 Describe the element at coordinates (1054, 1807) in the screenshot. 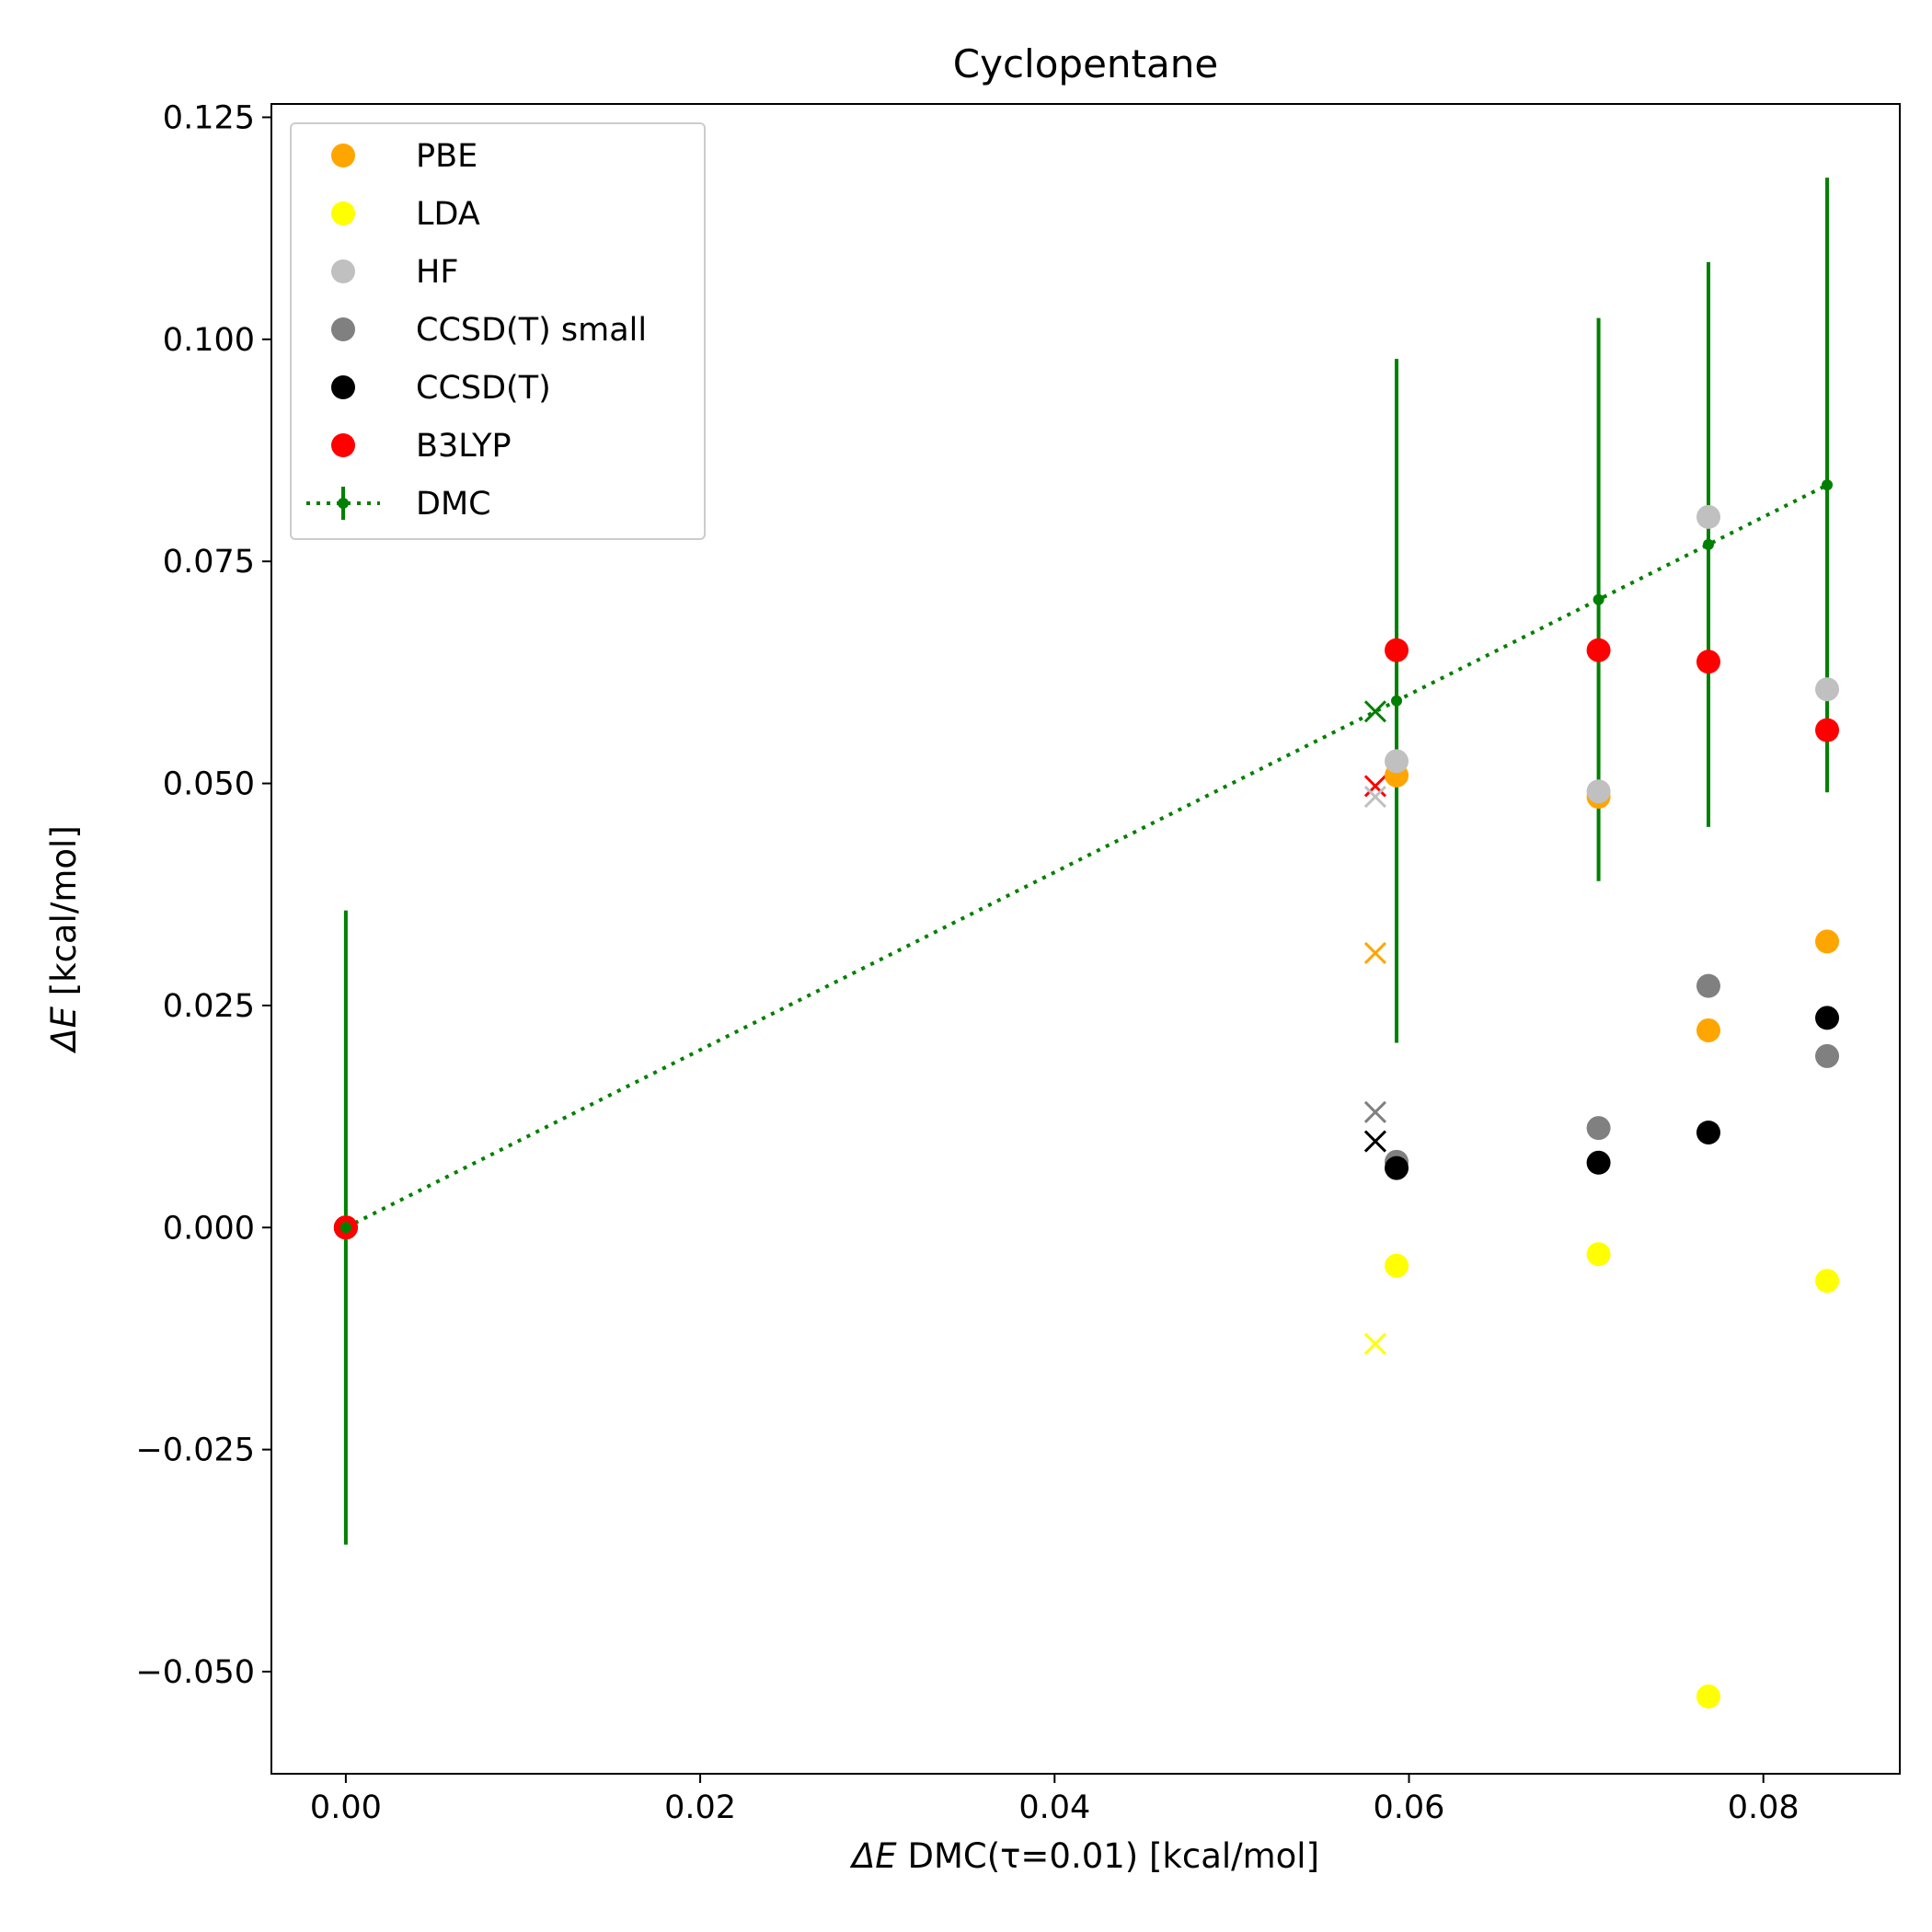

I see `x-tick-label: 0.04` at that location.